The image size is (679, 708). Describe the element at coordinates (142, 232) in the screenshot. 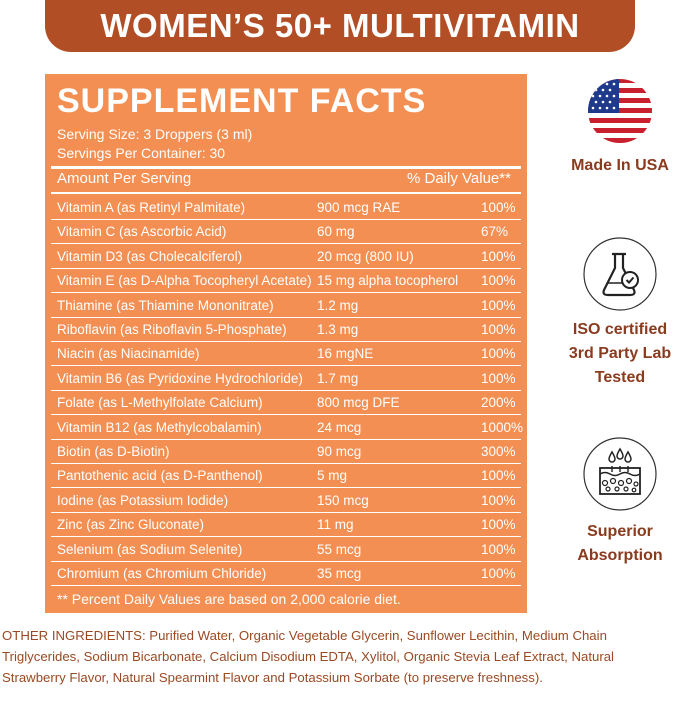

I see `nutrient-name: Vitamin C (as Ascorbic Acid)` at that location.